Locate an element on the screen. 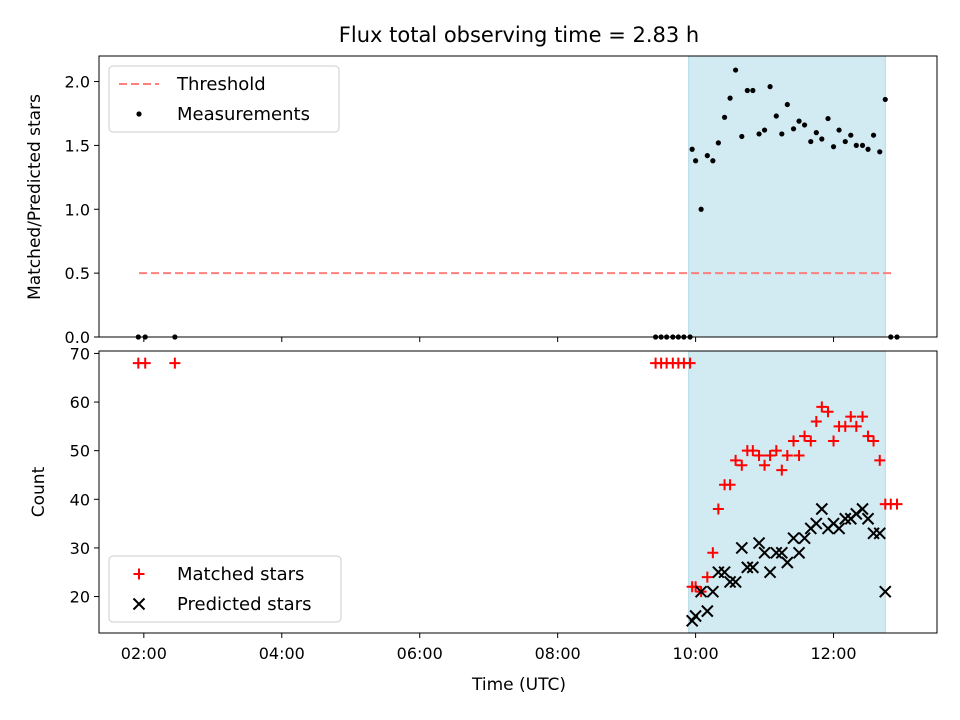 This screenshot has height=720, width=960. legend-label-threshold: Threshold is located at coordinates (221, 84).